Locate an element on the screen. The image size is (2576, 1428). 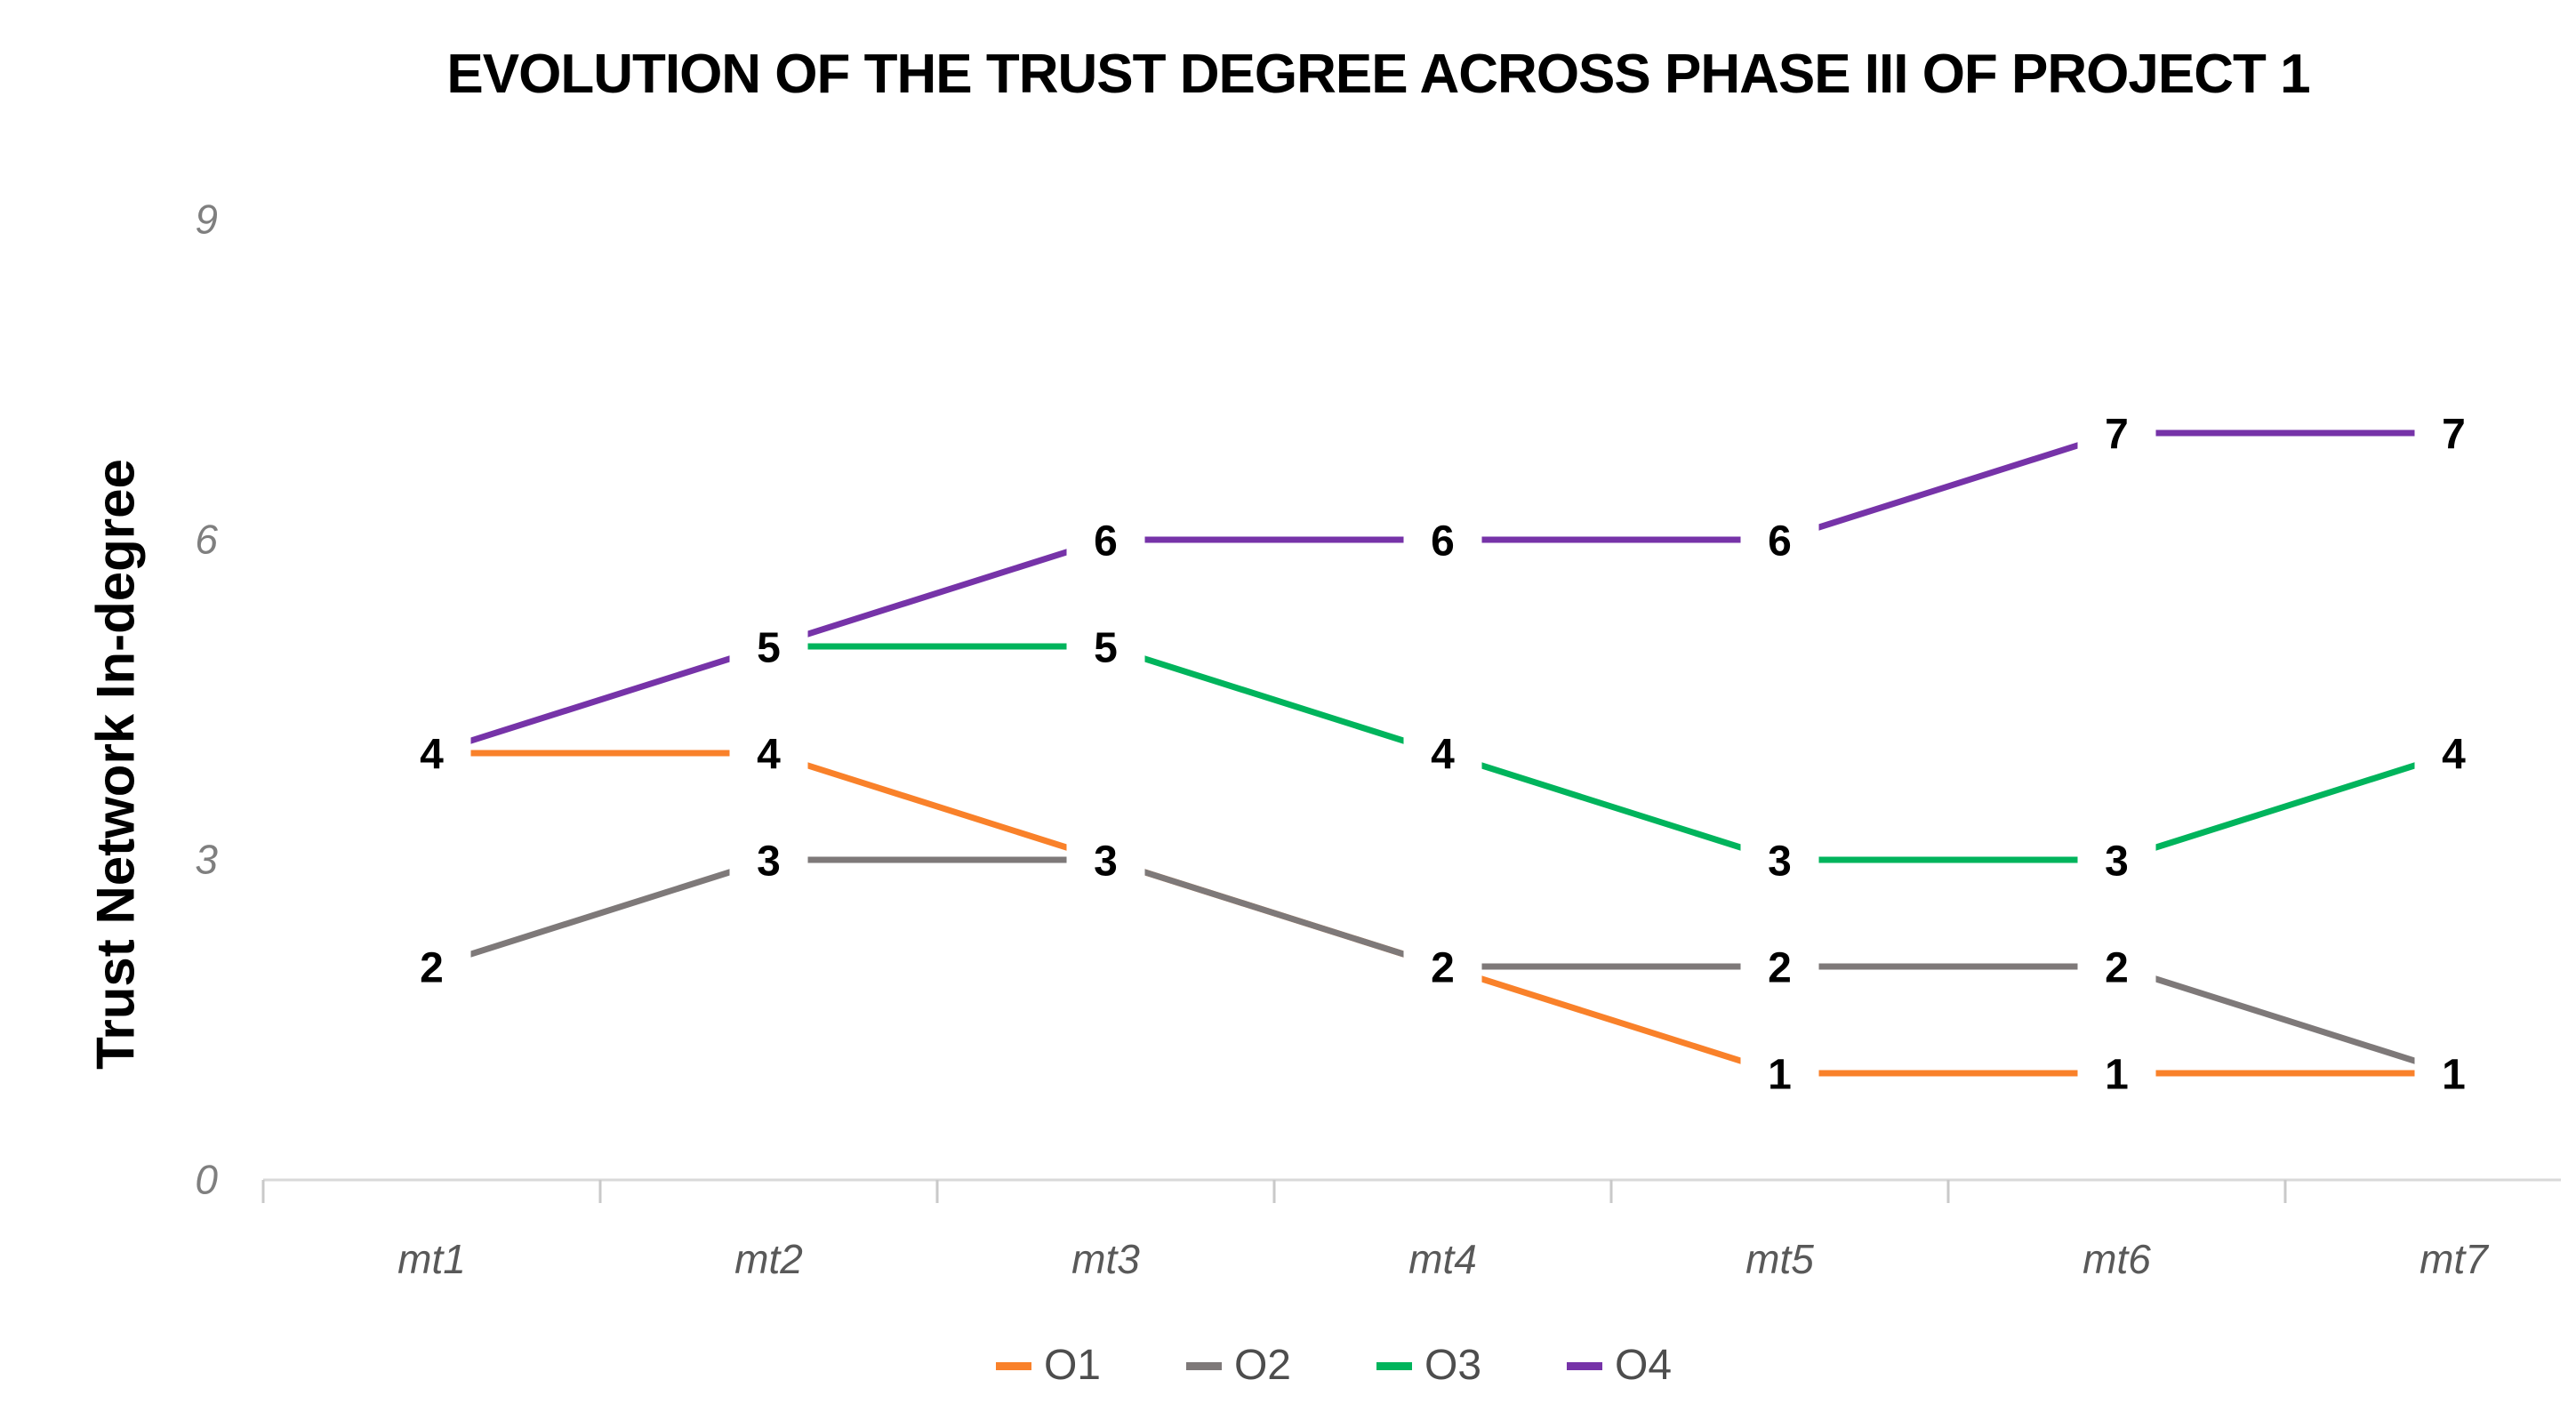
legend-label: O3 is located at coordinates (1453, 1365).